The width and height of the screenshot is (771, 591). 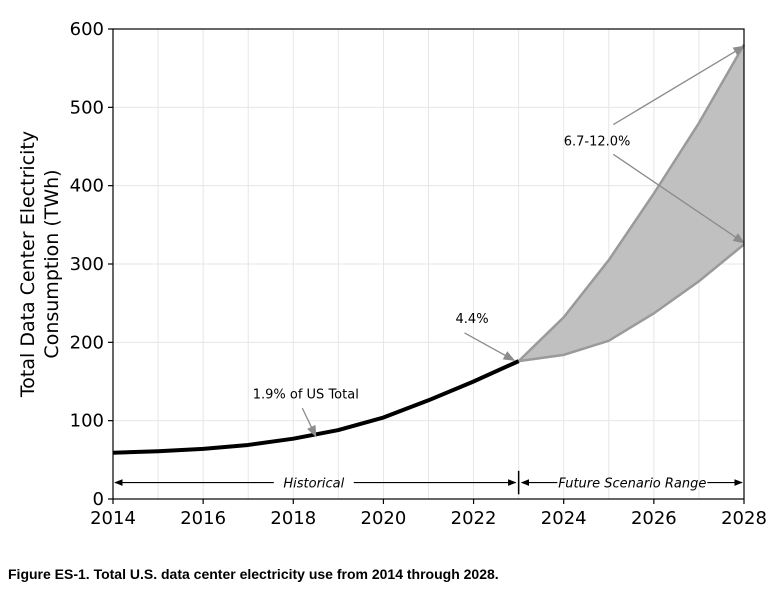 I want to click on x-tick-label: 2026, so click(x=654, y=518).